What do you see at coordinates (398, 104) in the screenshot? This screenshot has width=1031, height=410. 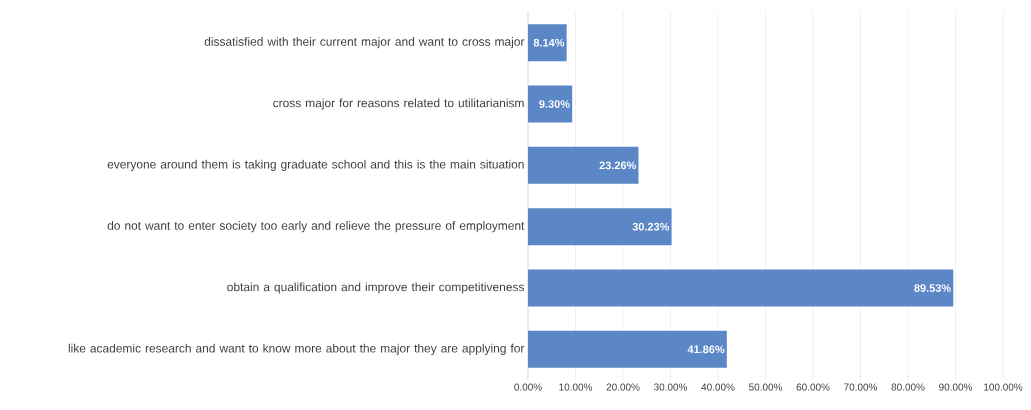 I see `y-tick-label: cross major for reasons related to utilitarianism` at bounding box center [398, 104].